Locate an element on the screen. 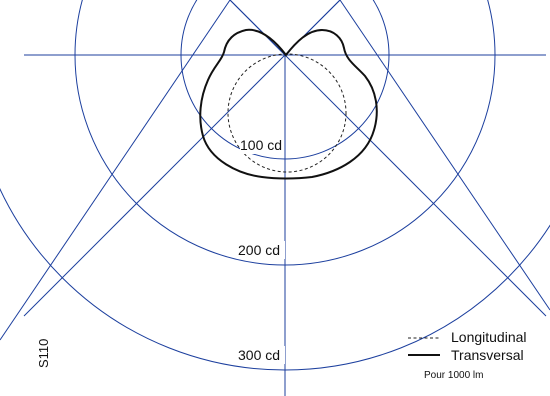 Image resolution: width=550 pixels, height=396 pixels. ring-label-200: 200 cd is located at coordinates (259, 250).